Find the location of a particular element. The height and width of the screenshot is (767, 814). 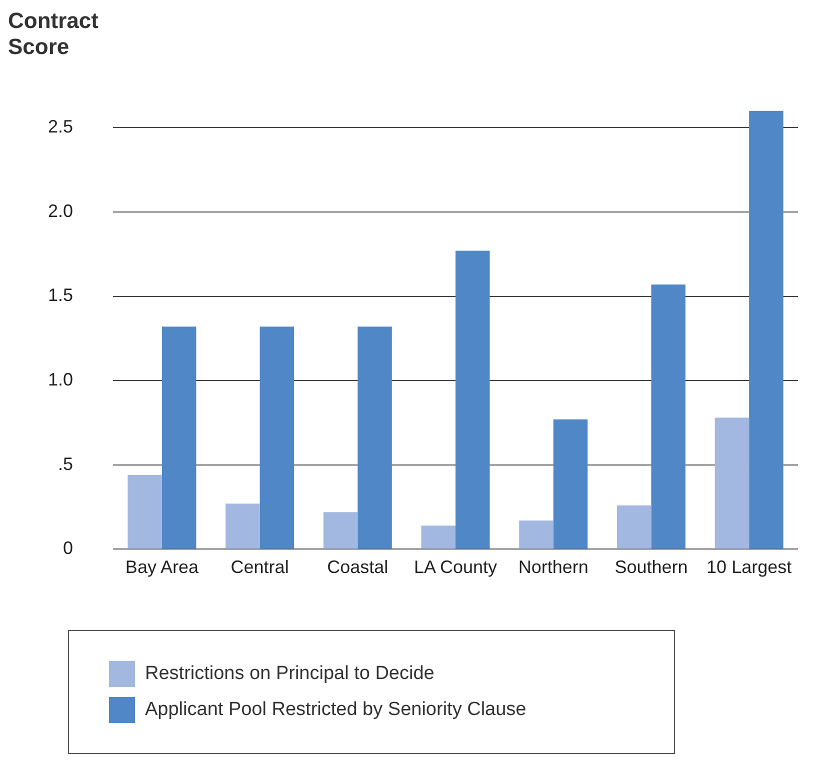

legend-label: Restrictions on Principal to Decide is located at coordinates (289, 674).